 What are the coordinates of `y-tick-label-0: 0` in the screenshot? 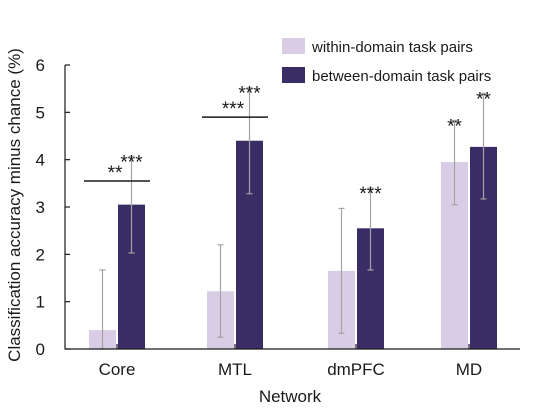 It's located at (40, 349).